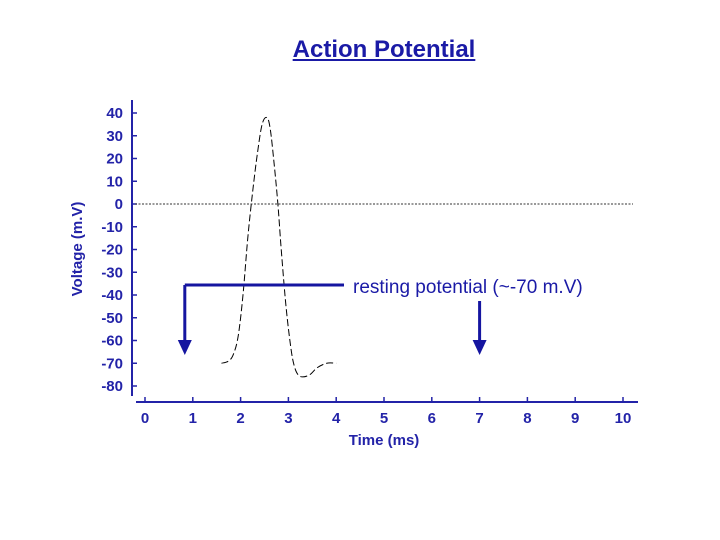  Describe the element at coordinates (380, 316) in the screenshot. I see `annotation-group: resting potential (~-70 m.V)` at that location.